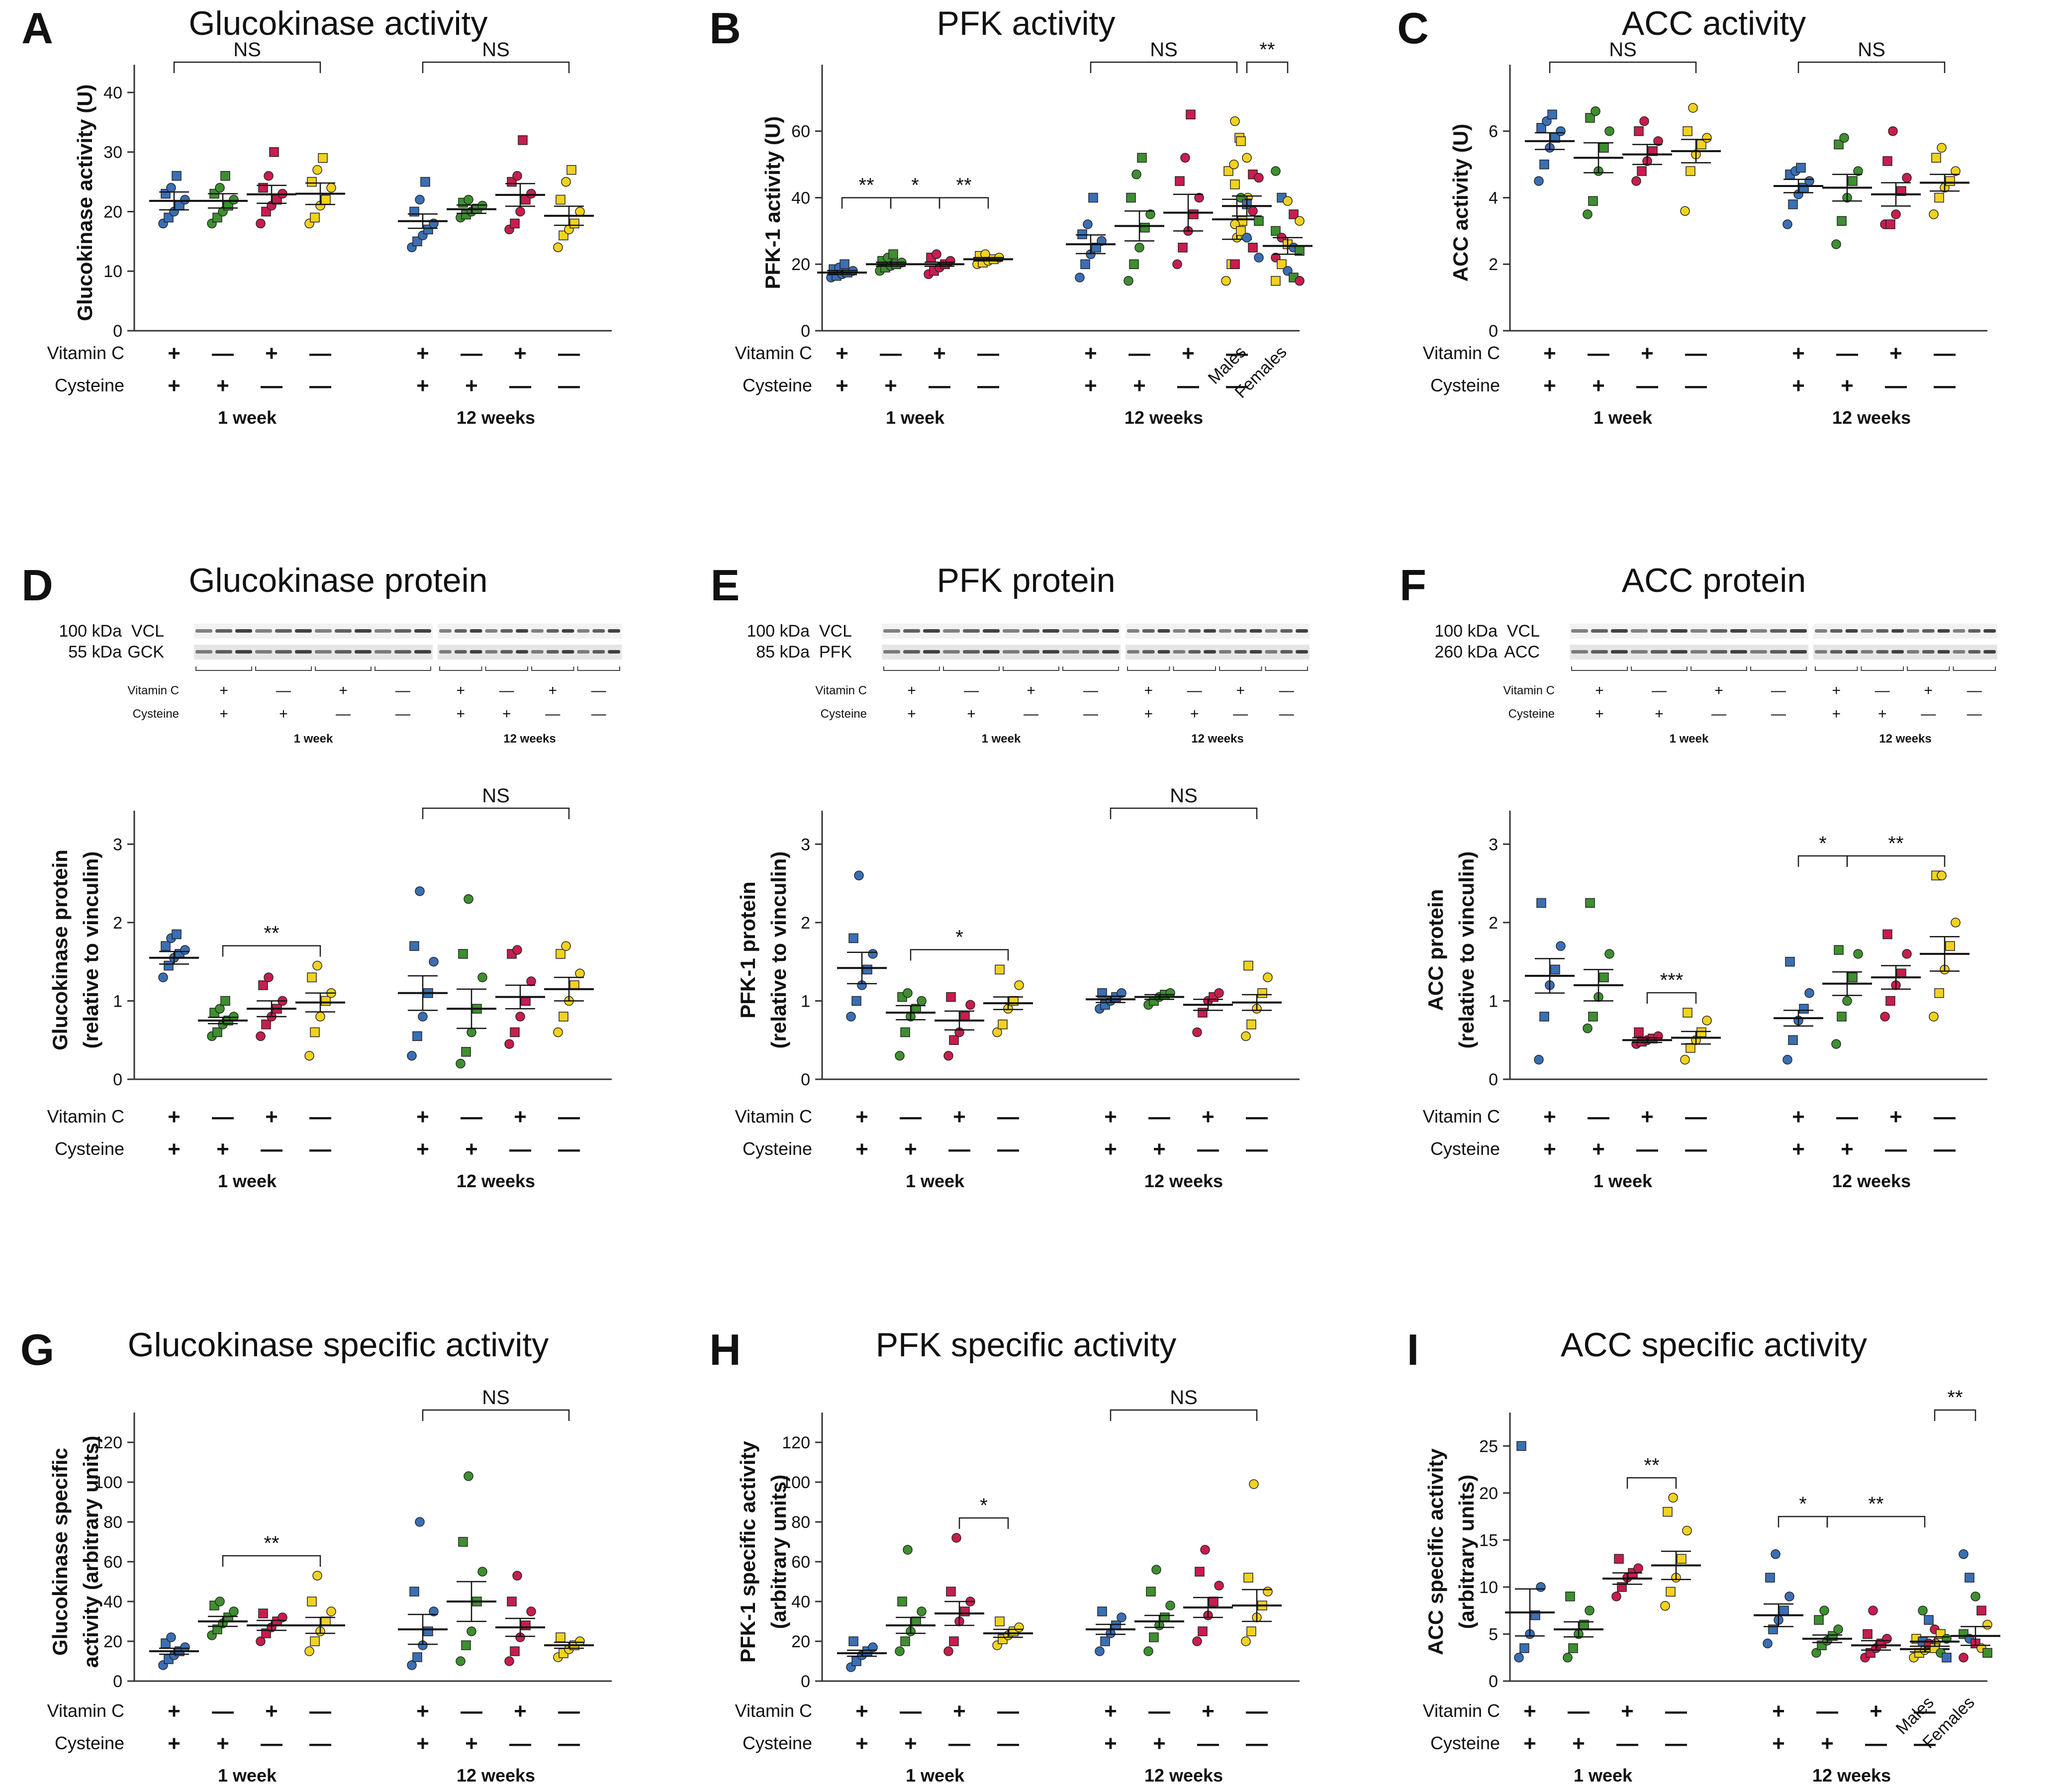  I want to click on panel-title: Glucokinase specific activity, so click(338, 1345).